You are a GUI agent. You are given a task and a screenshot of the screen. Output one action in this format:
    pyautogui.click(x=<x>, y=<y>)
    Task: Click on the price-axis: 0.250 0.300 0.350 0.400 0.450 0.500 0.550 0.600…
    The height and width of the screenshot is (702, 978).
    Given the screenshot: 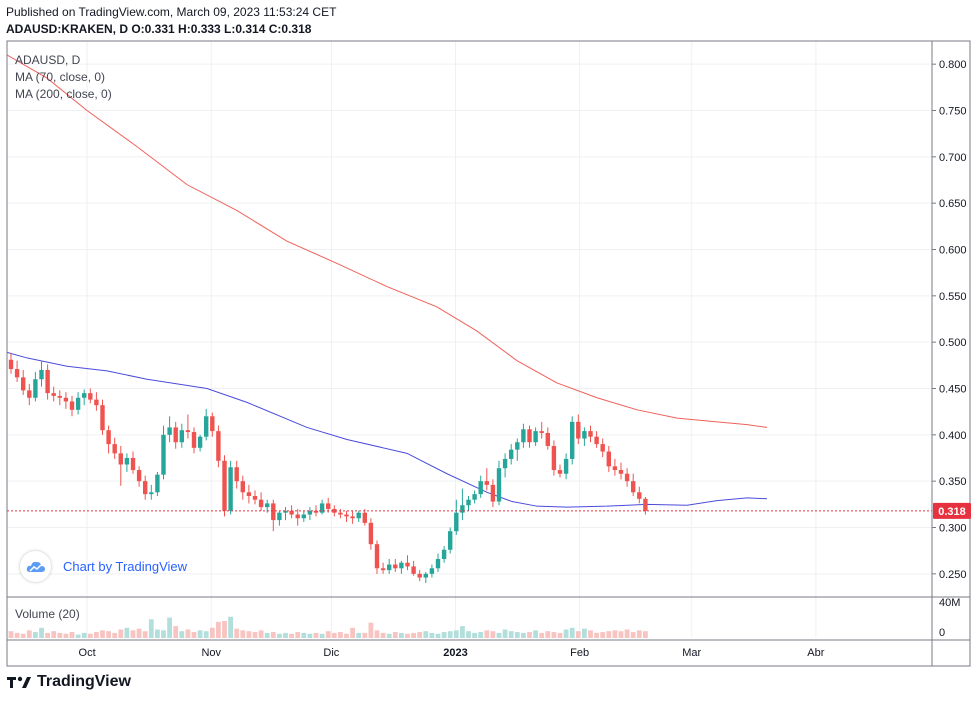 What is the action you would take?
    pyautogui.click(x=949, y=320)
    